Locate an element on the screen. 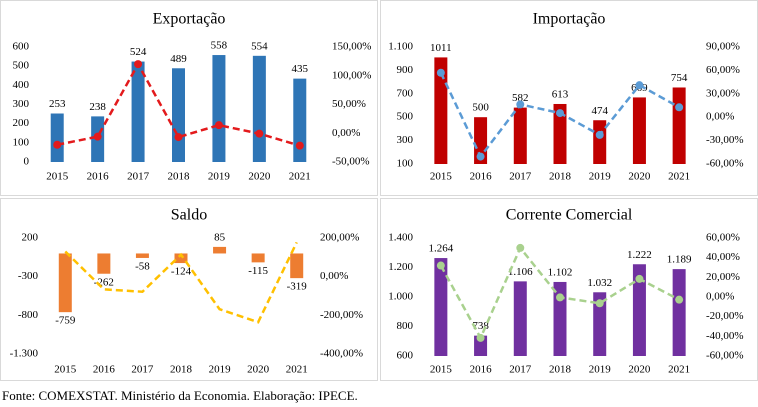  y-tick-label: 200 is located at coordinates (21, 123).